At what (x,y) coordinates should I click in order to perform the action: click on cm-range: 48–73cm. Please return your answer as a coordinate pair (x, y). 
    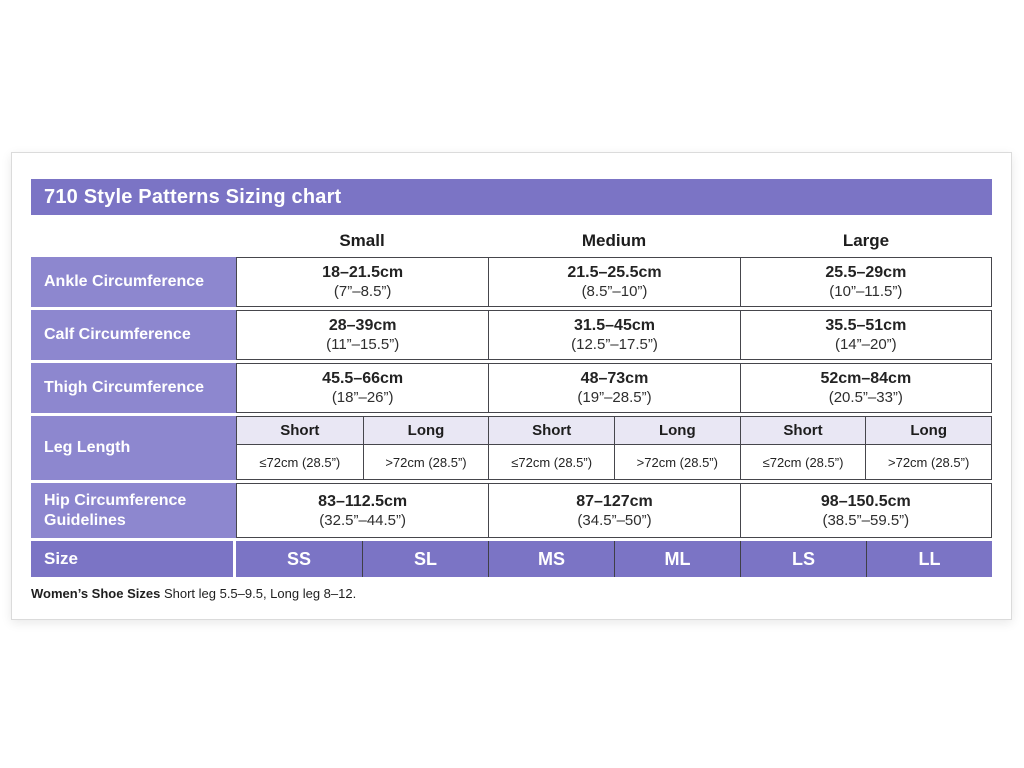
    Looking at the image, I should click on (614, 378).